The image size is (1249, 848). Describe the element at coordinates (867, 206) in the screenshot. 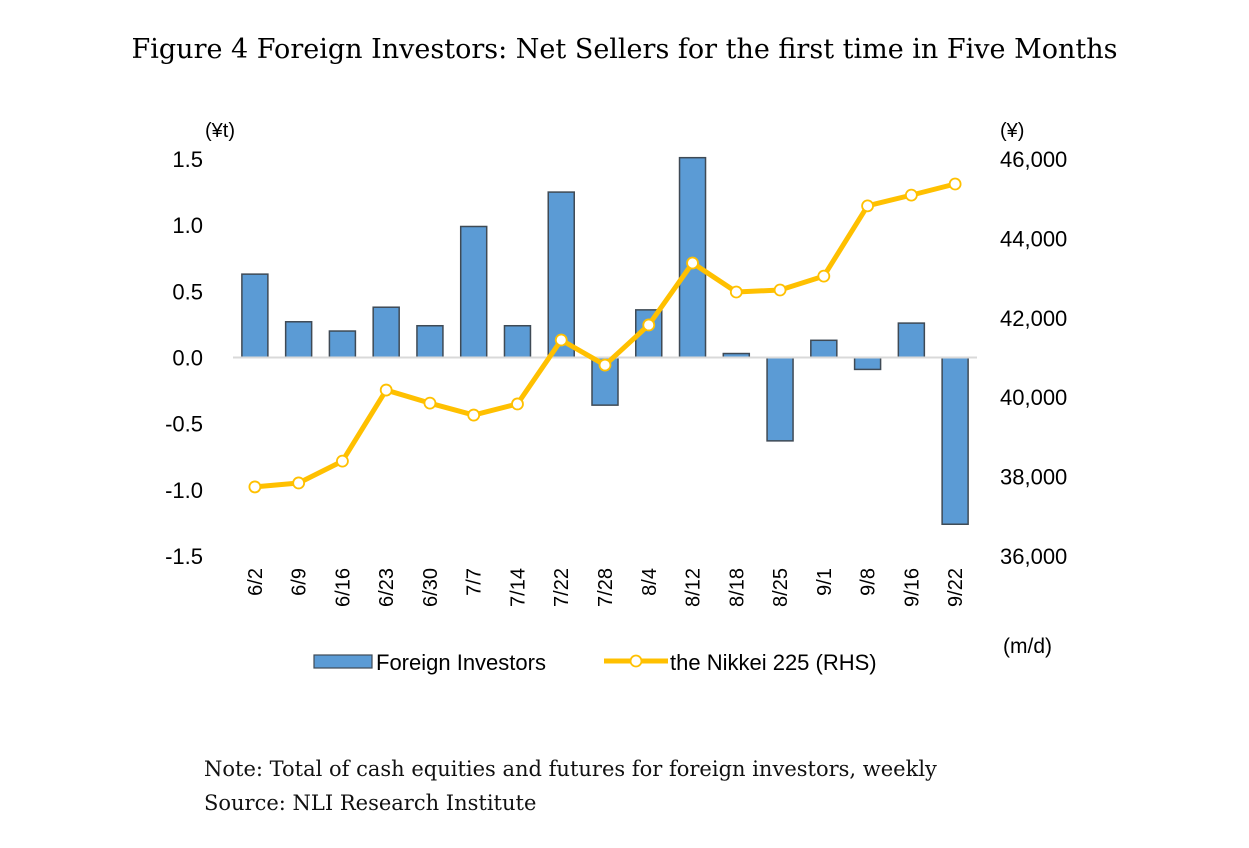

I see `nikkei-point-9/8` at that location.